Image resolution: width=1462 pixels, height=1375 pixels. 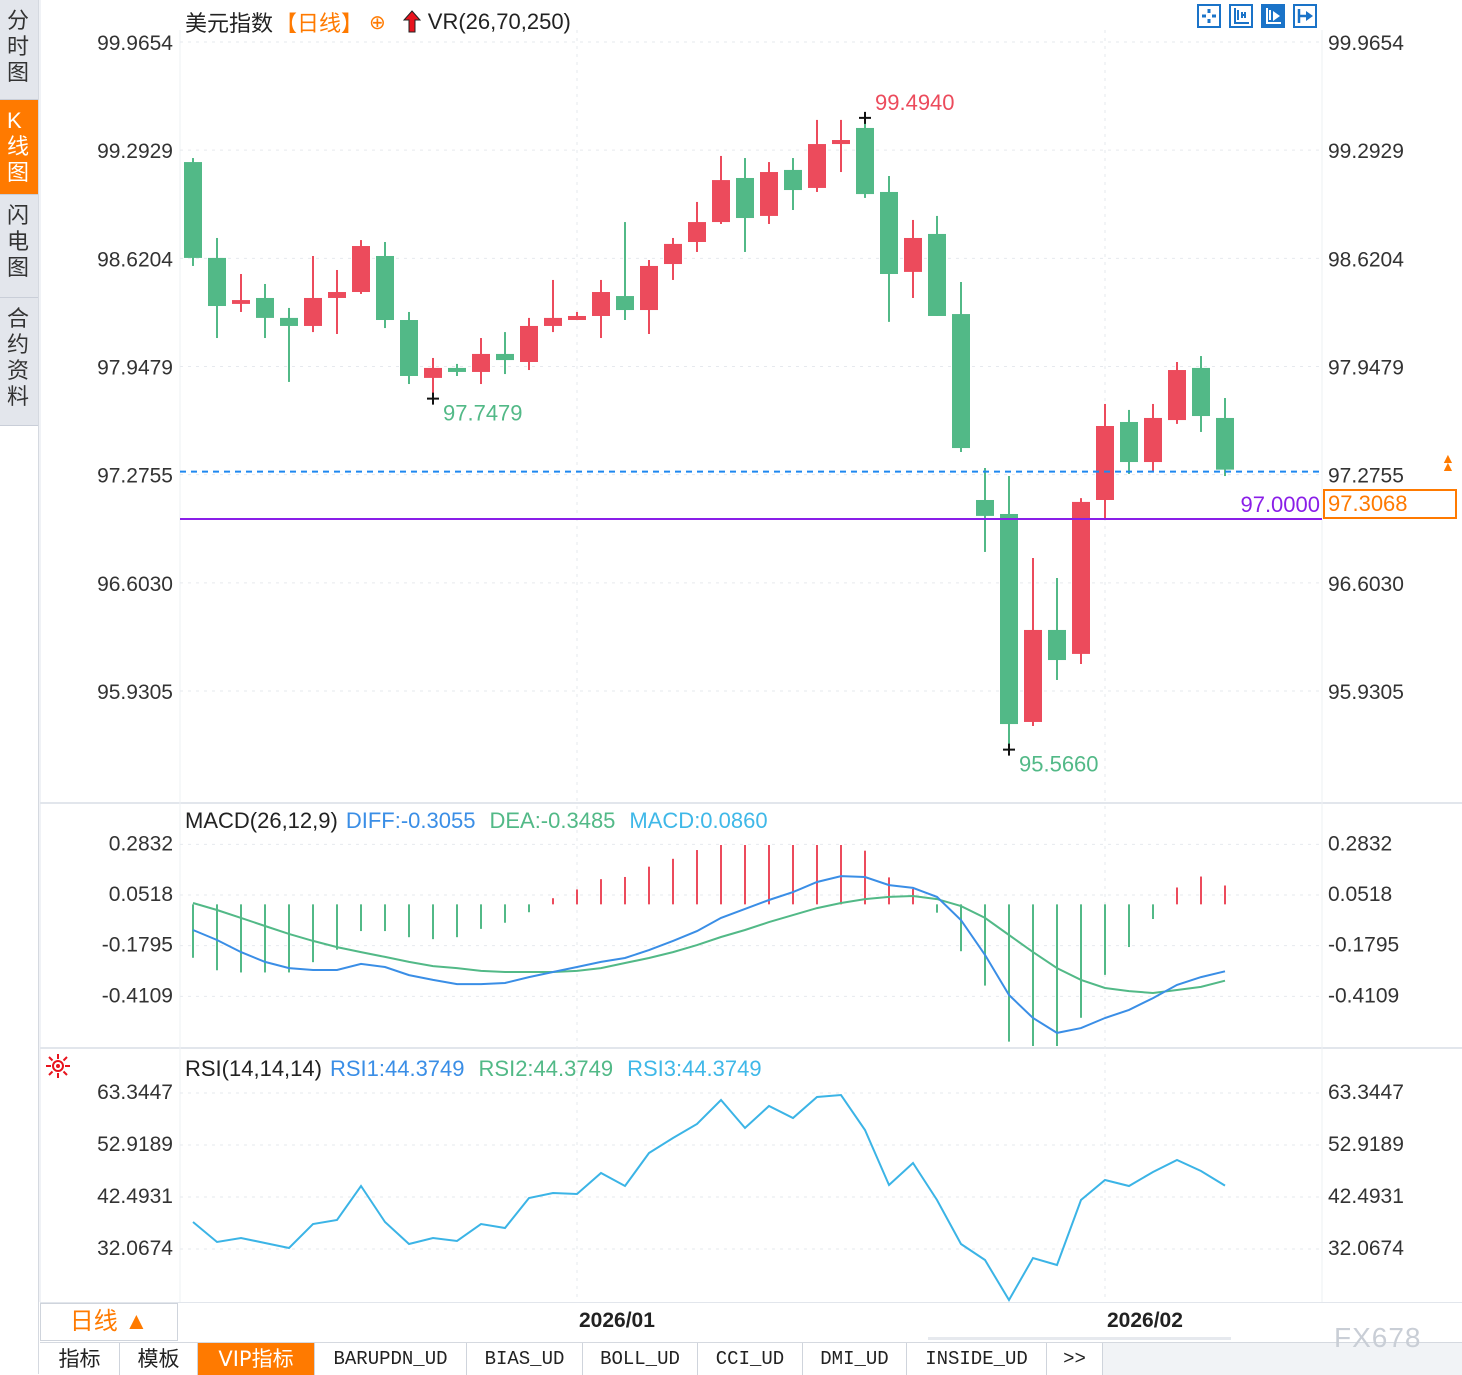 What do you see at coordinates (410, 820) in the screenshot?
I see `diff-value: DIFF:-0.3055` at bounding box center [410, 820].